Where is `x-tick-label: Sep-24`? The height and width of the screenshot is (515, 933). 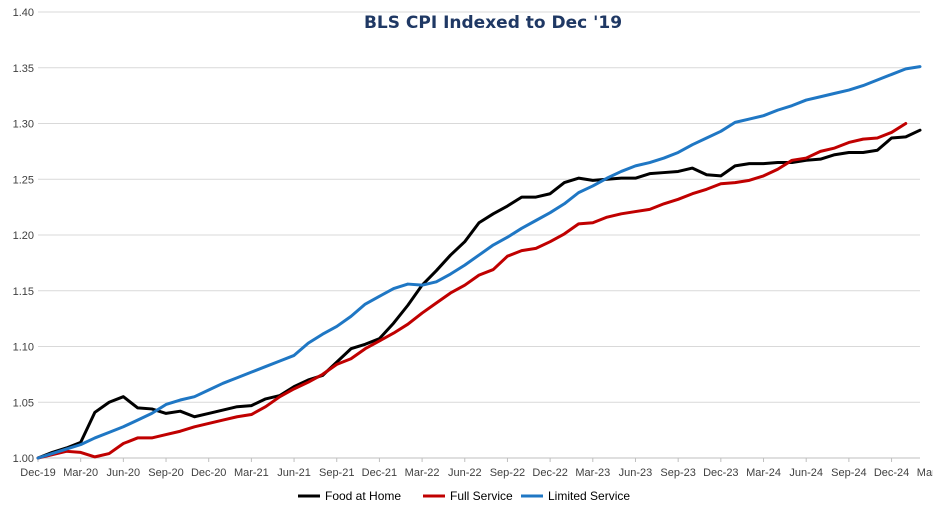 x-tick-label: Sep-24 is located at coordinates (848, 473).